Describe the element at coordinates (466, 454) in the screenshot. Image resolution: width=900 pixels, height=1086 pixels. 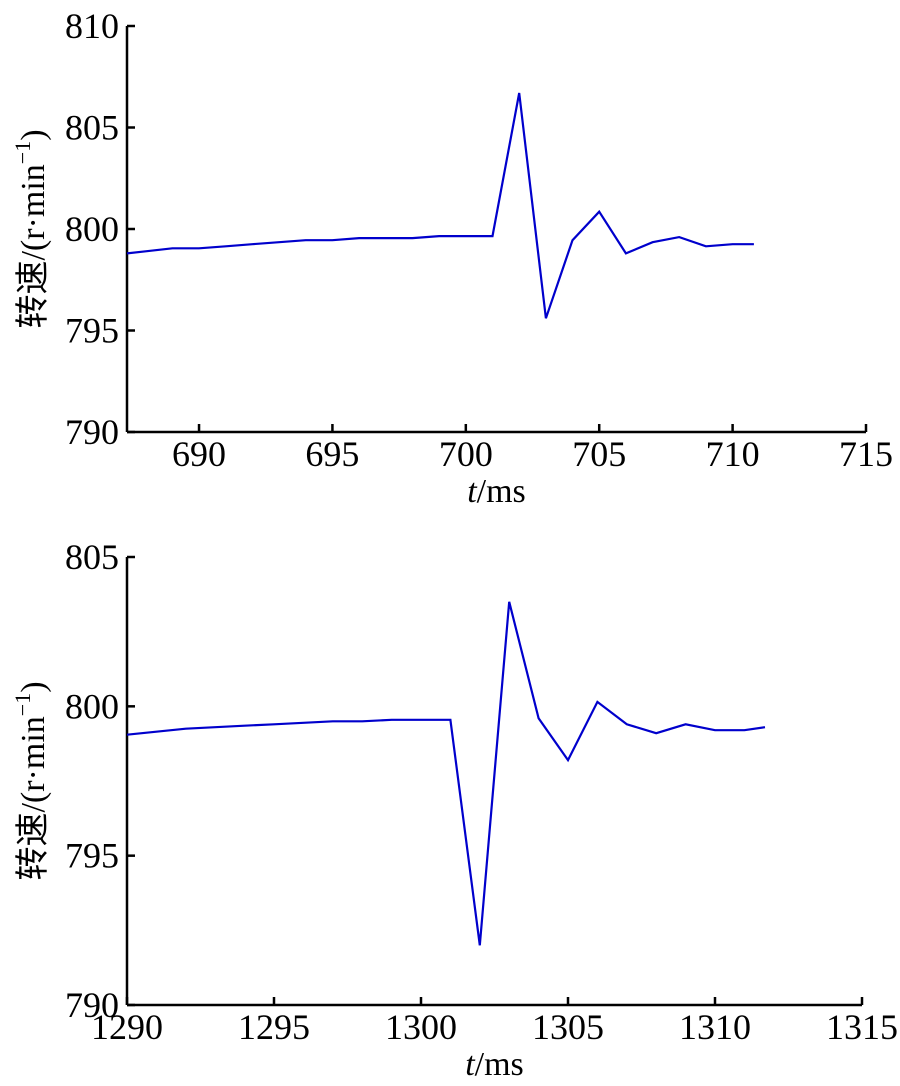
I see `x-tick-label: 700` at that location.